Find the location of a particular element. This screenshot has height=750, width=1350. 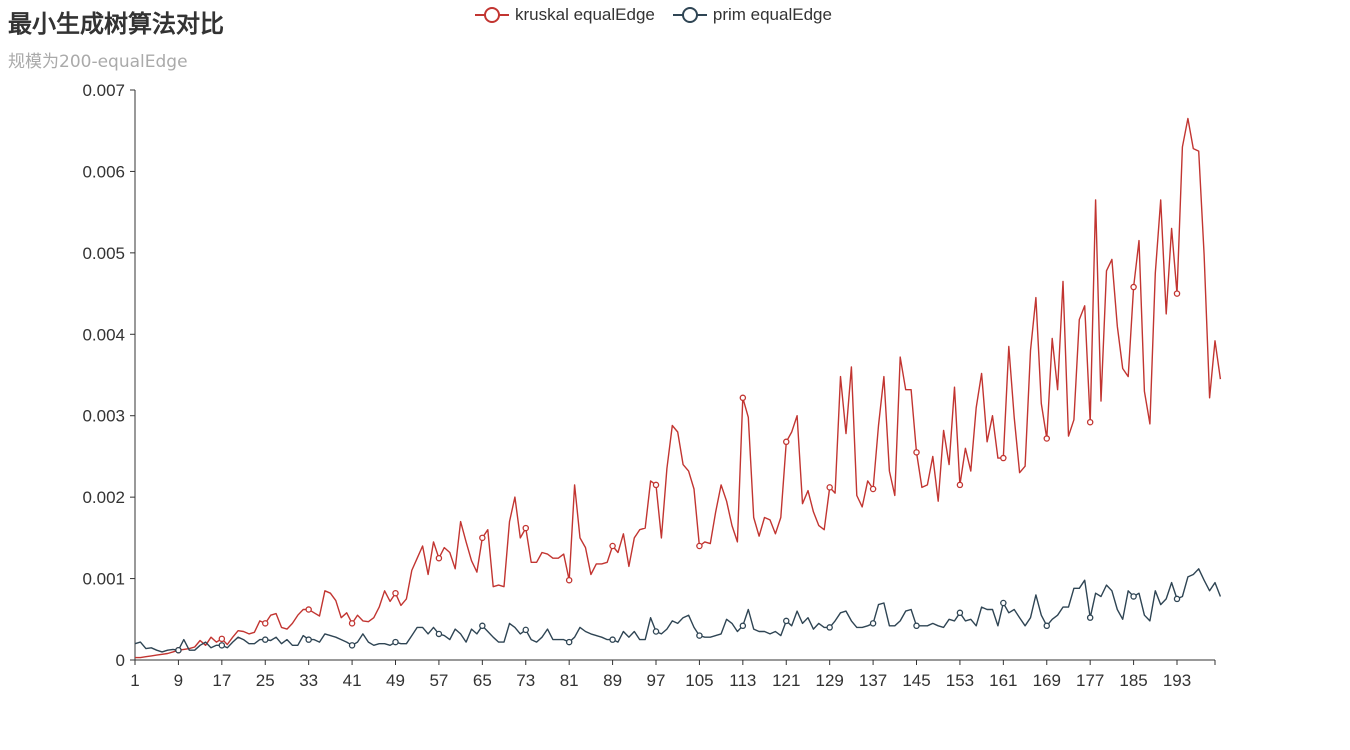

y-tick-label: 0.006 is located at coordinates (103, 171).